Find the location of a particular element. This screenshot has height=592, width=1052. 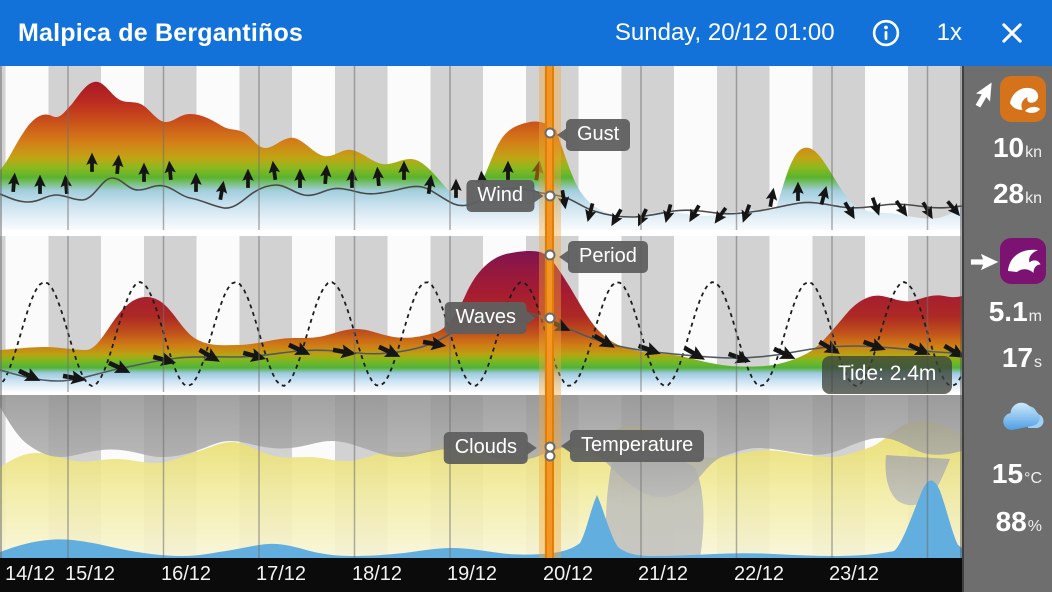

cloud-icon is located at coordinates (1023, 418).